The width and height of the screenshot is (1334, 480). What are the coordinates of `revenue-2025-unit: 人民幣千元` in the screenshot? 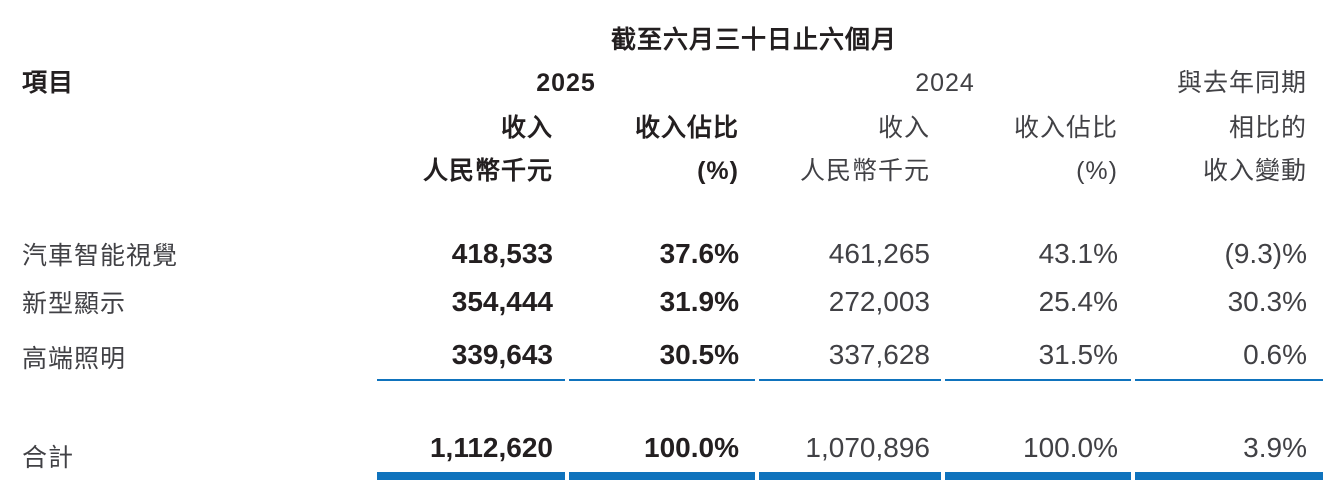 It's located at (487, 170).